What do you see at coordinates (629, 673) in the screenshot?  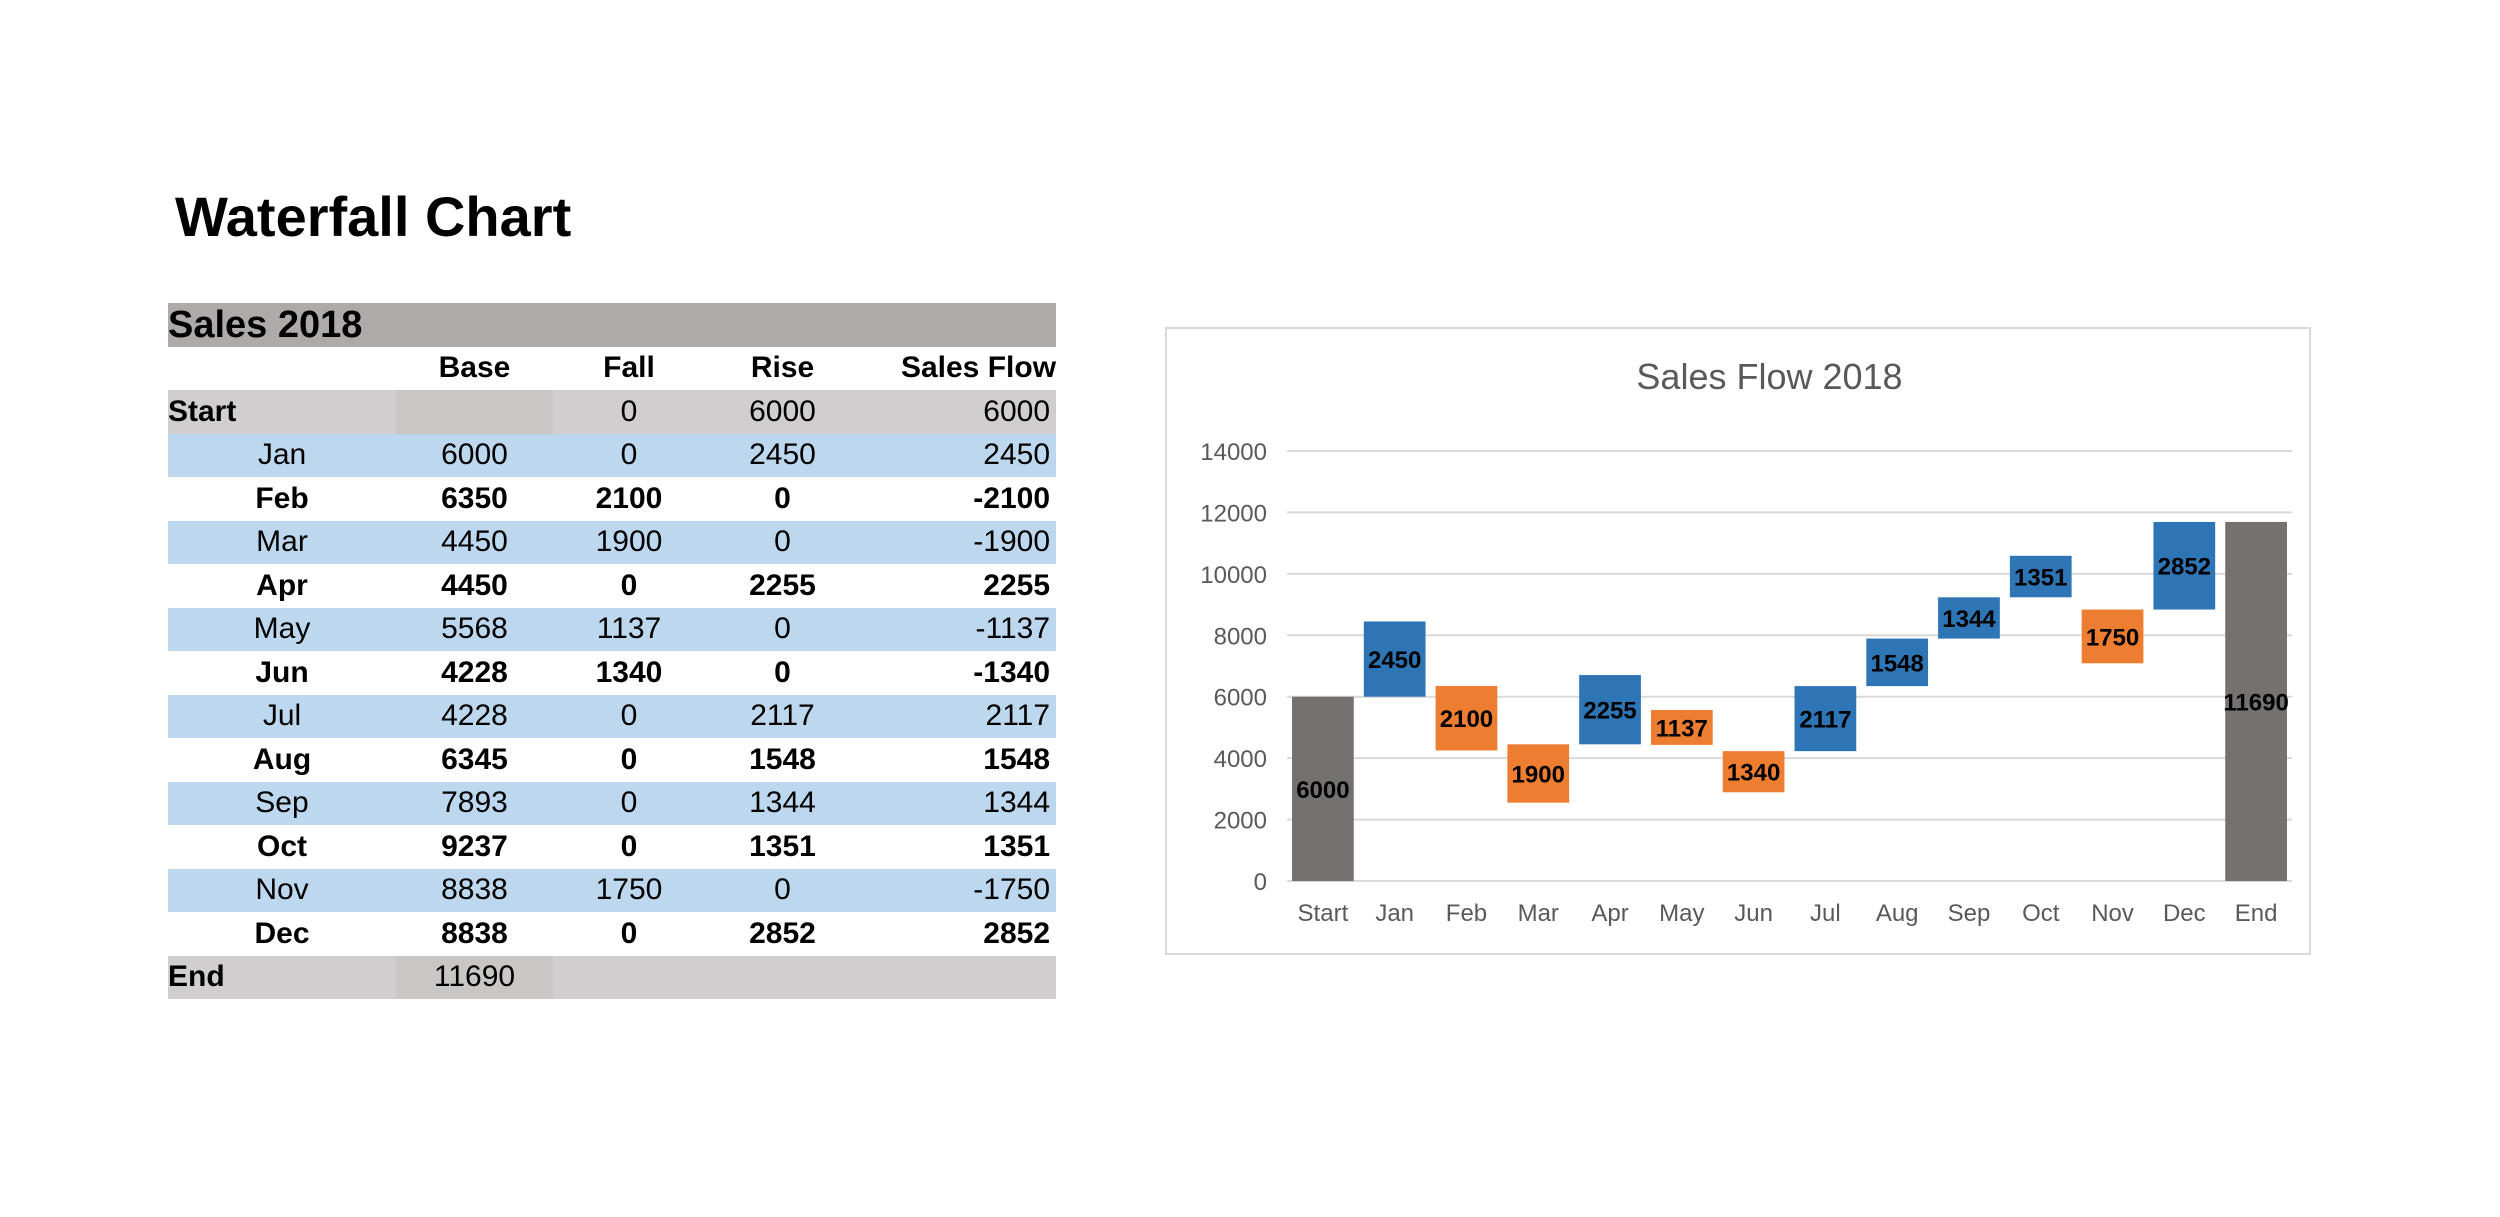 I see `fall-cell: 1340` at bounding box center [629, 673].